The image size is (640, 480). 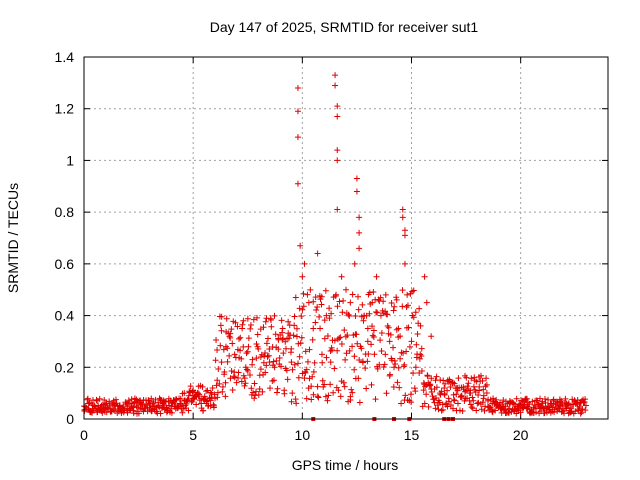 I want to click on x-tick-label: 20, so click(x=521, y=435).